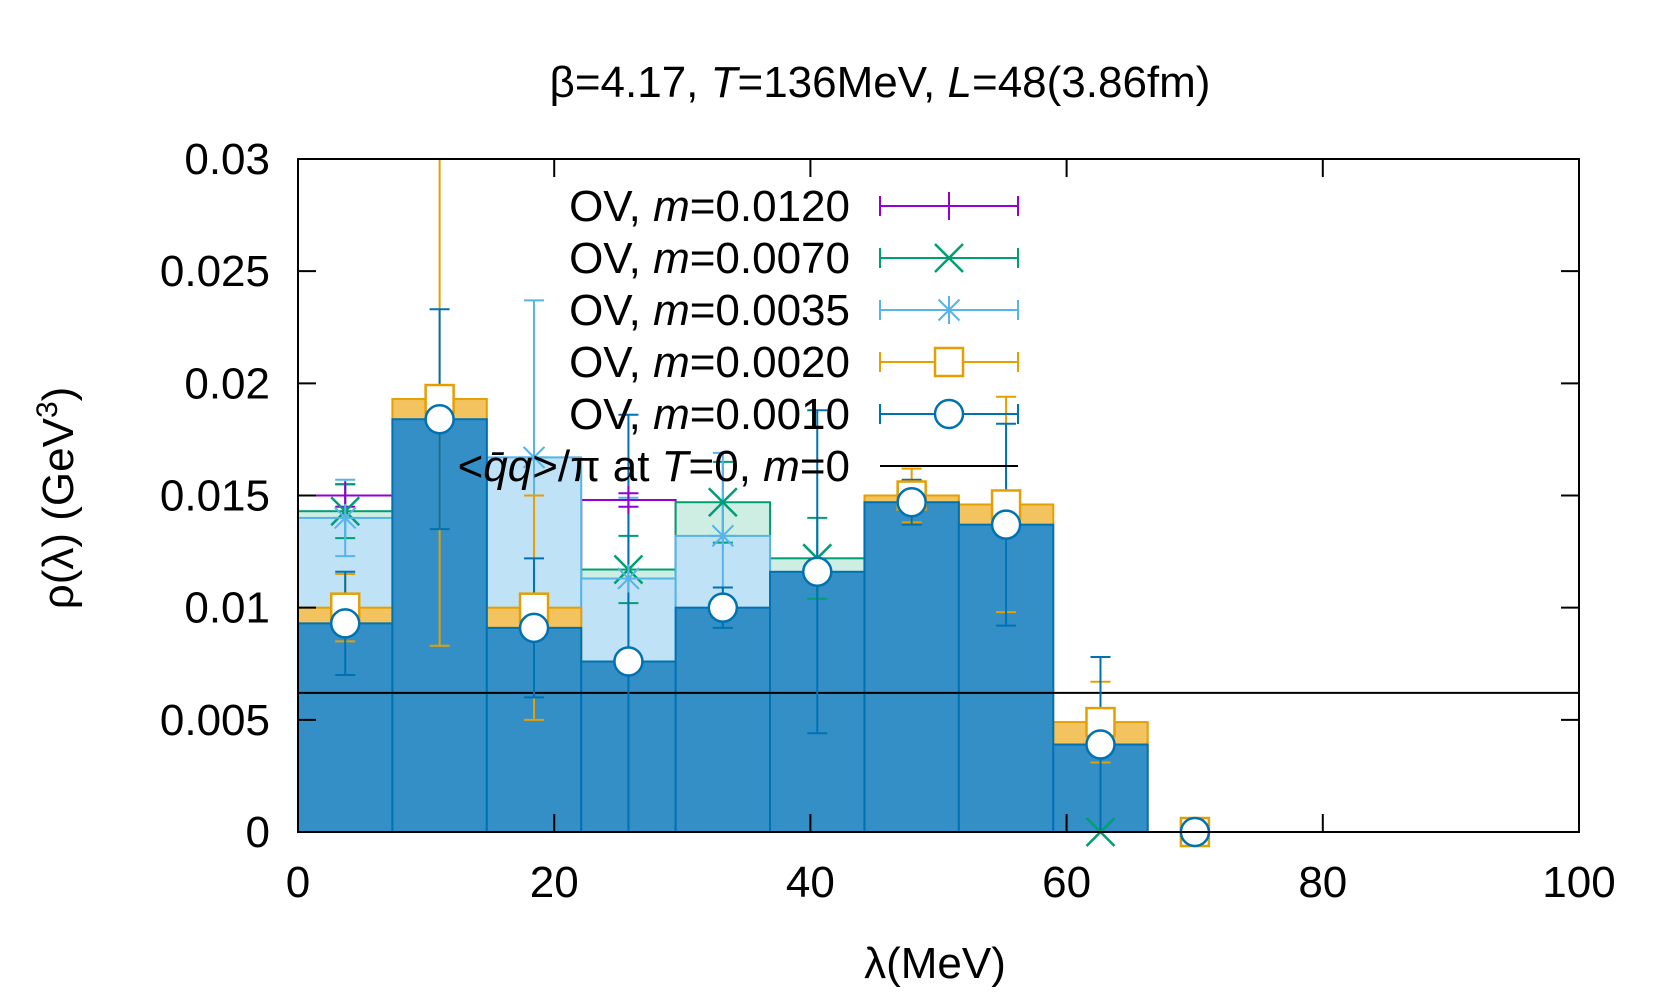 This screenshot has height=997, width=1661. I want to click on legend-label-symbol-3: m, so click(671, 362).